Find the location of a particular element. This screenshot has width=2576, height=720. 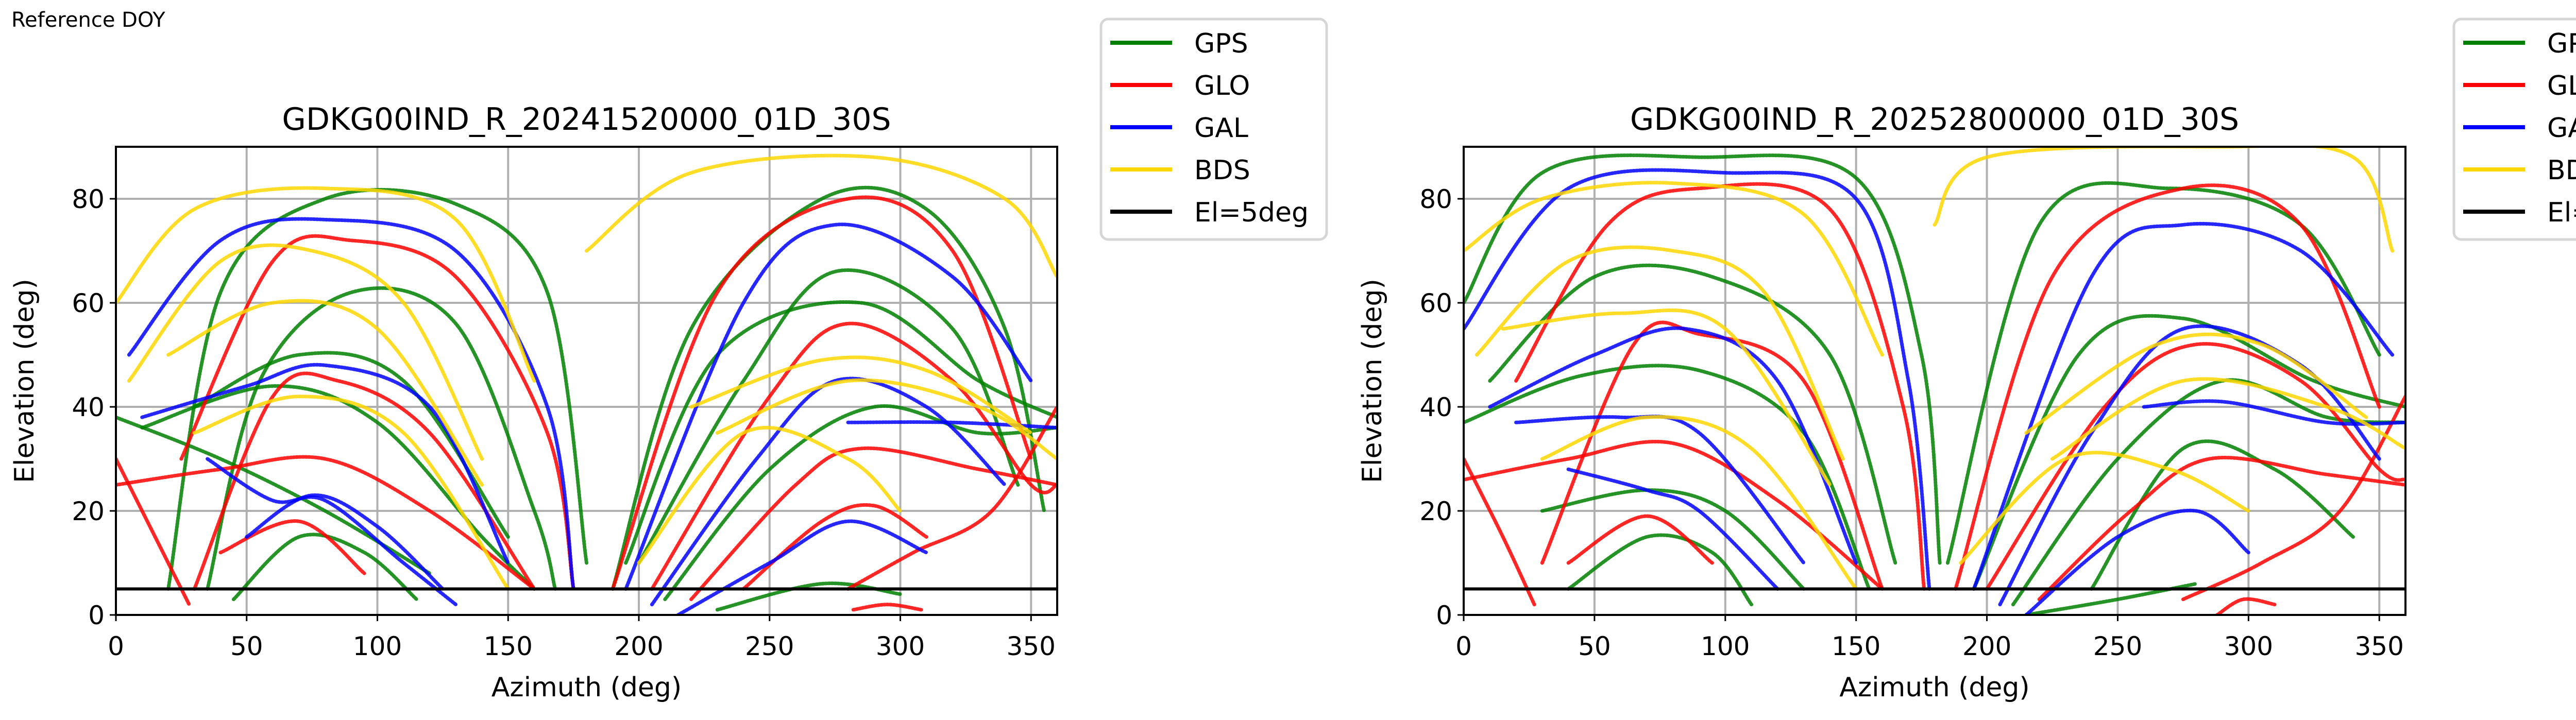

x-tick-label: 50 is located at coordinates (246, 646).